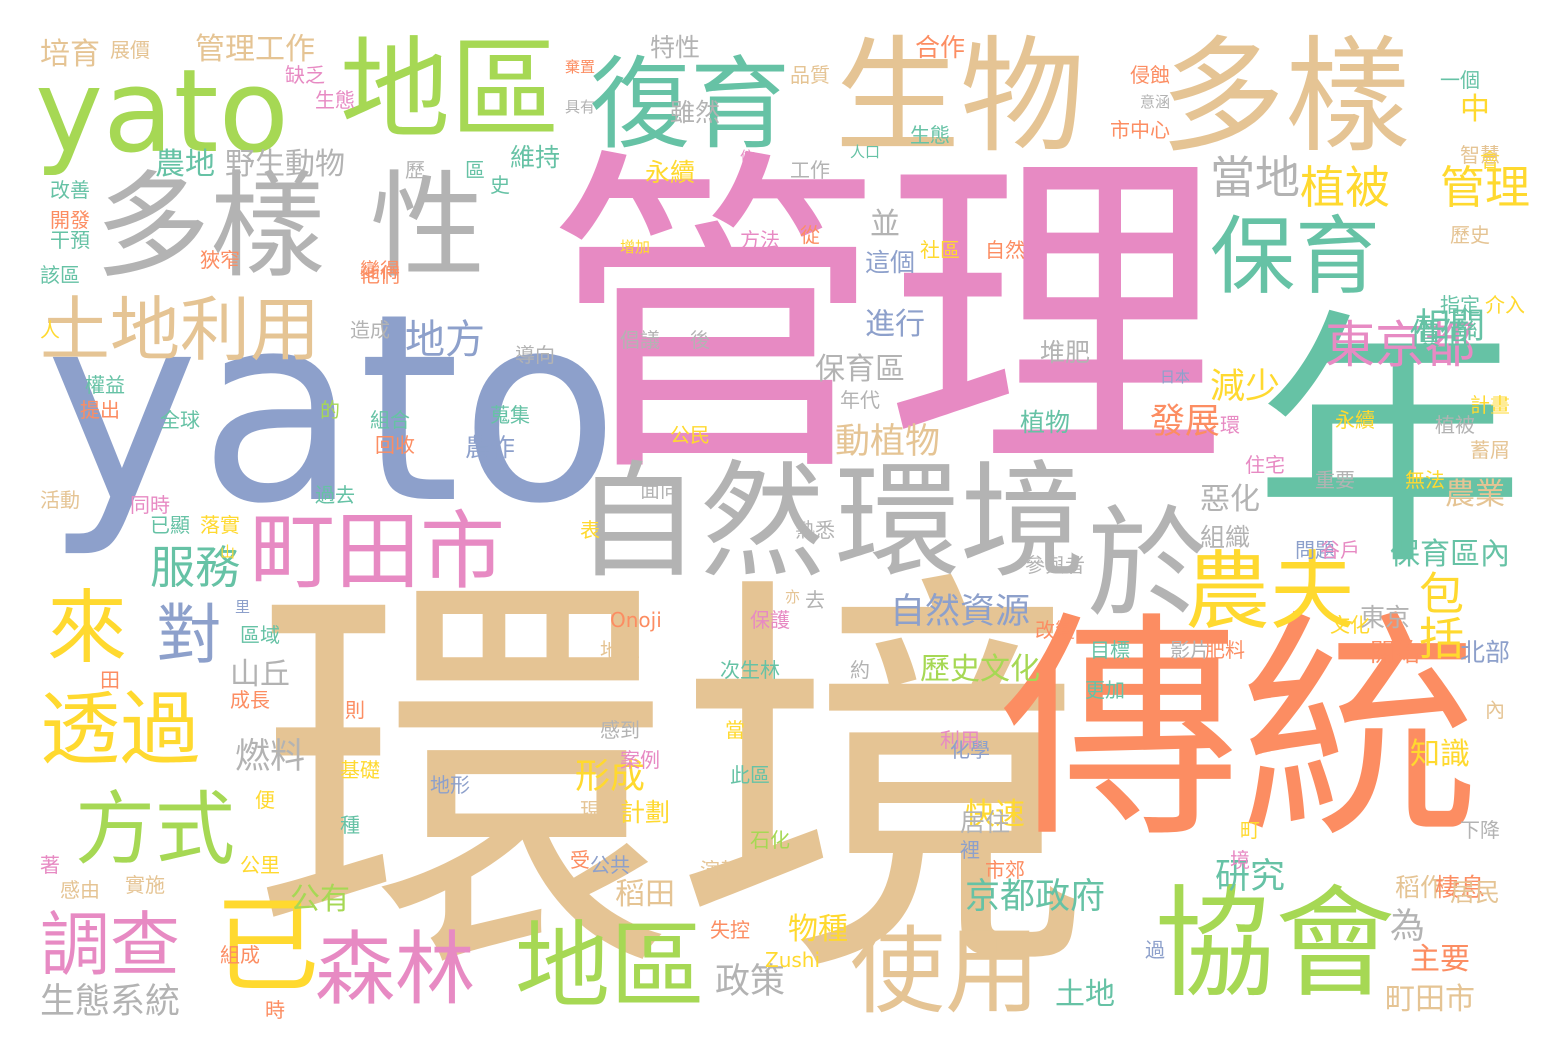 This screenshot has height=1052, width=1548. I want to click on word-cloud-term: 肥料, so click(1225, 650).